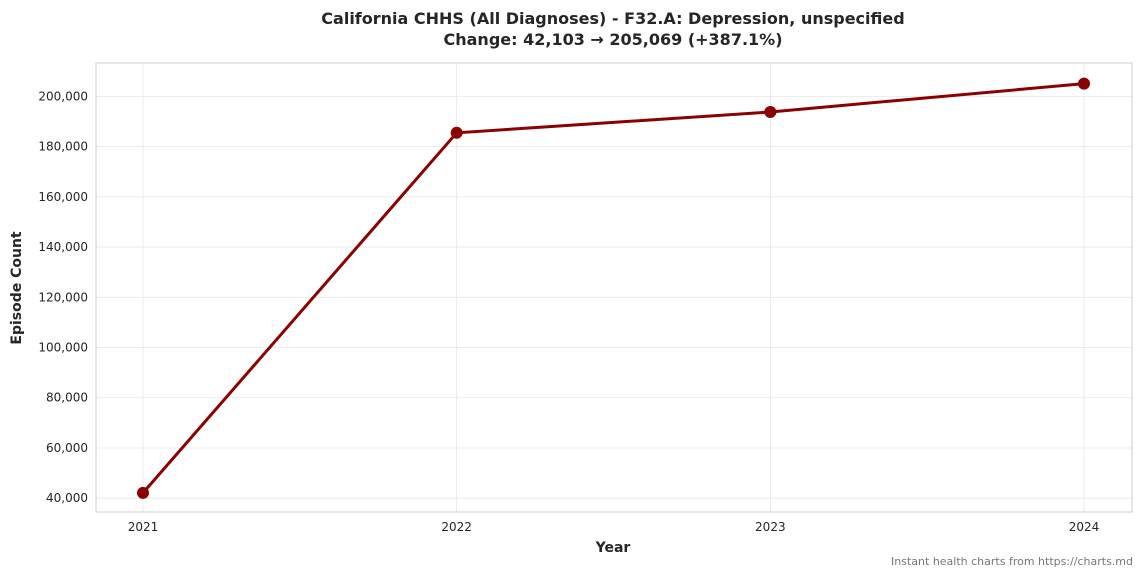 The image size is (1143, 576). Describe the element at coordinates (770, 111) in the screenshot. I see `data-point-2023` at that location.